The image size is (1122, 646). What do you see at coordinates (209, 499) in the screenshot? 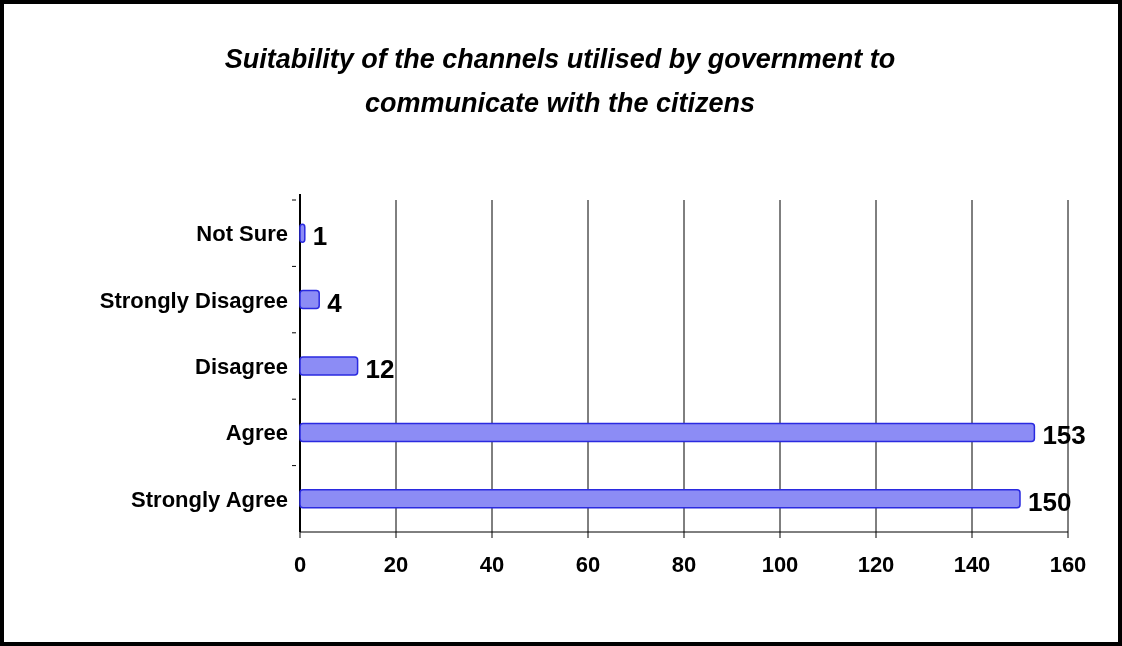
I see `y-tick-label: Strongly Agree` at bounding box center [209, 499].